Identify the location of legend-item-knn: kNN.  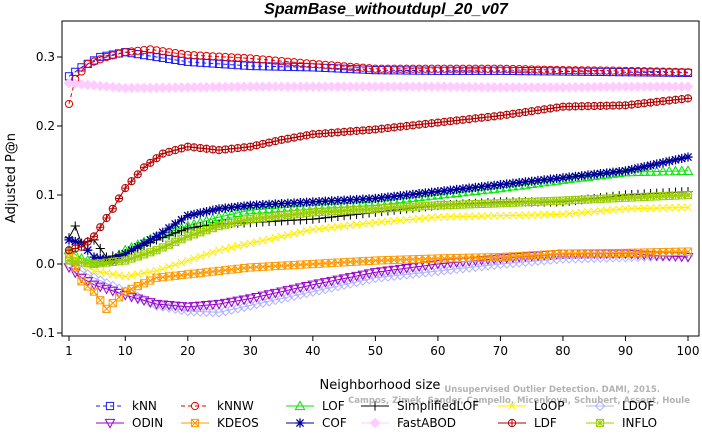
(126, 406).